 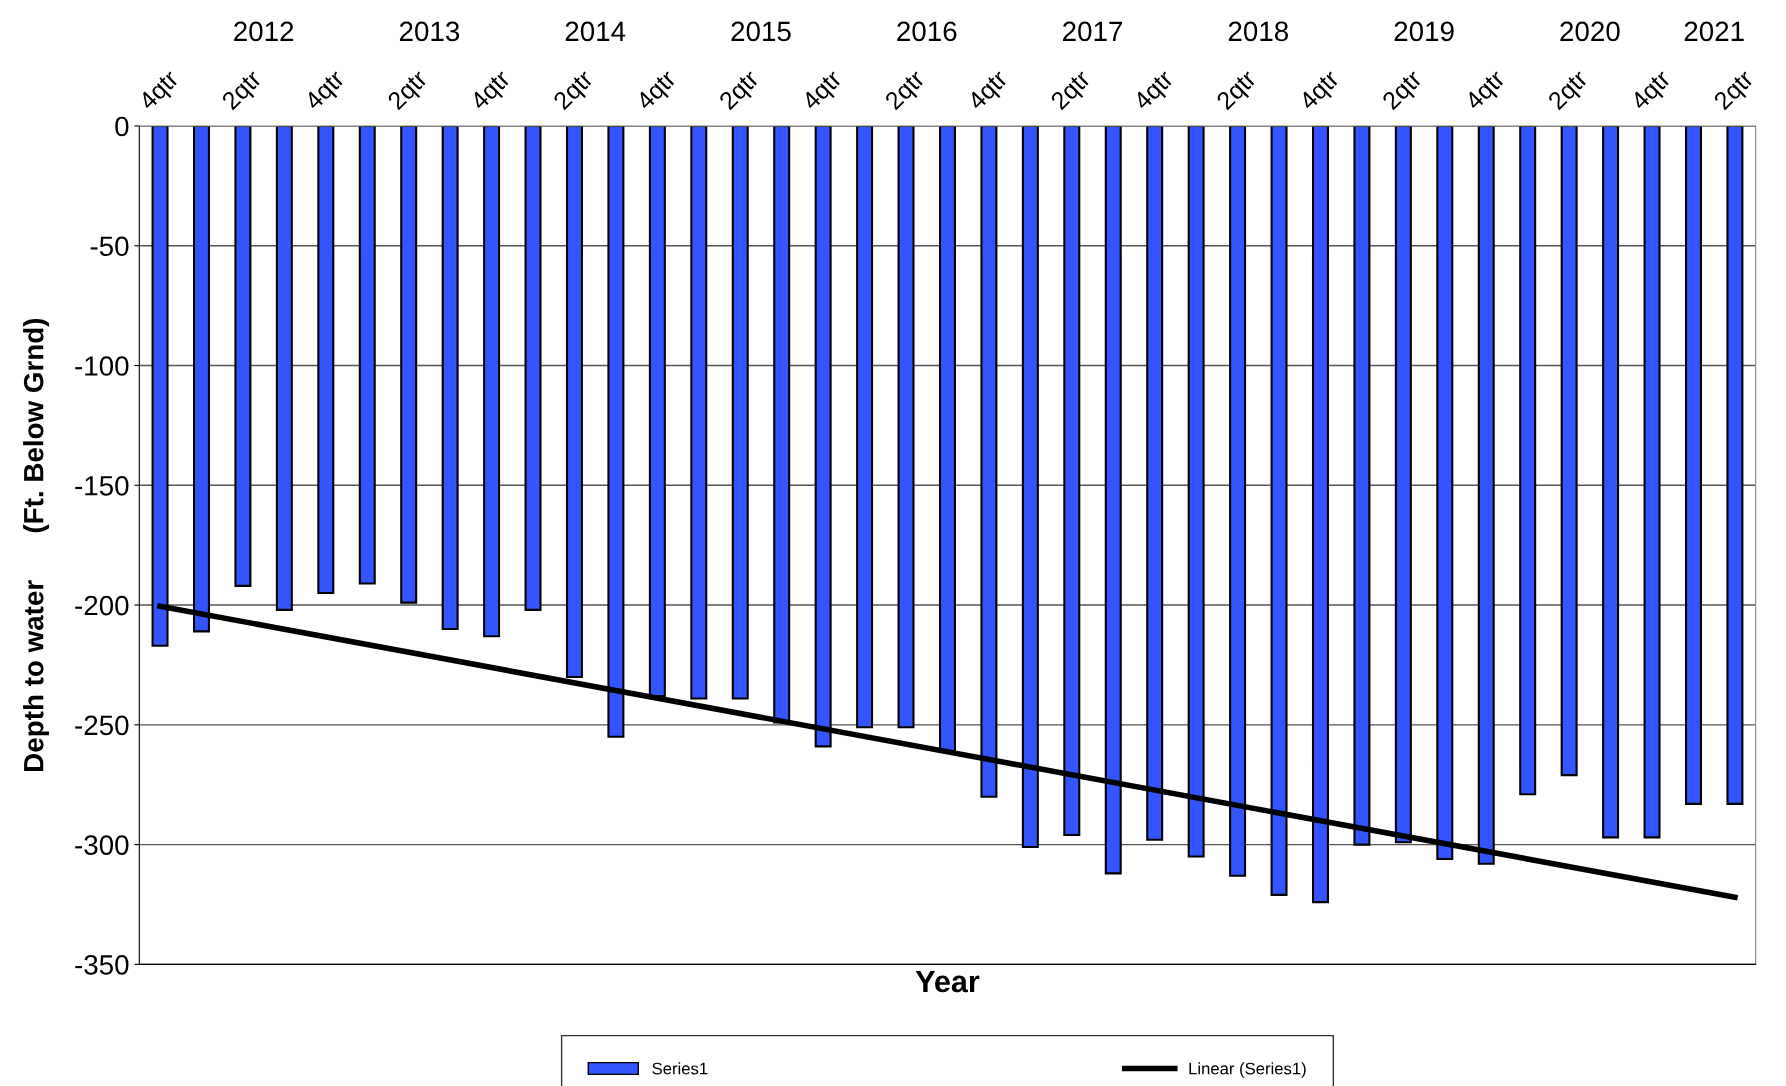 What do you see at coordinates (102, 605) in the screenshot?
I see `y-tick-label: -200` at bounding box center [102, 605].